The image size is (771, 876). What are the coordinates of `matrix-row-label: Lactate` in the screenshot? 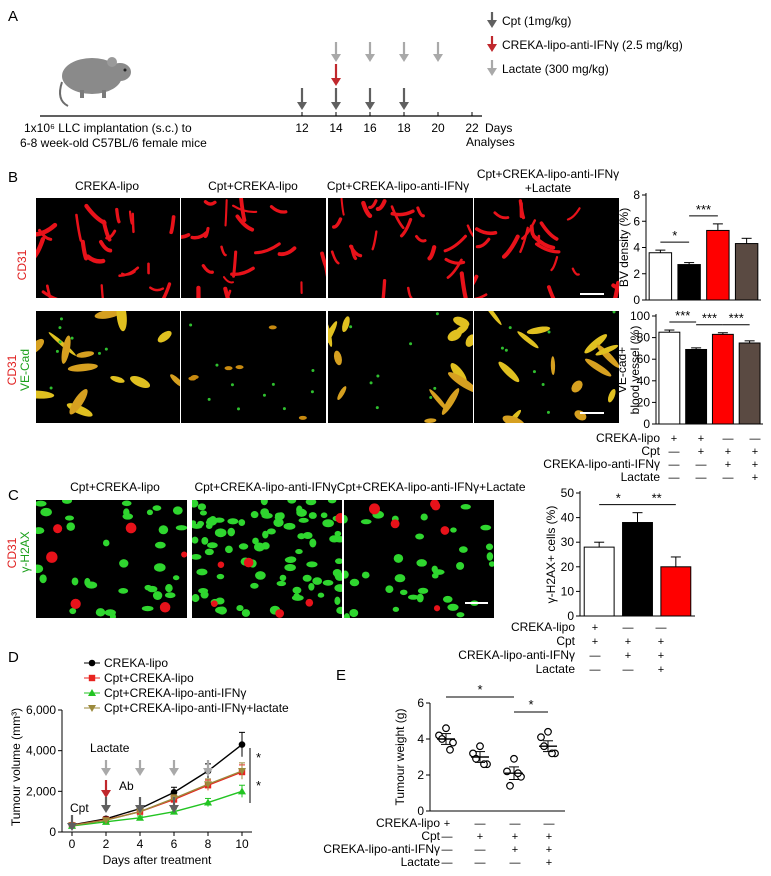 It's located at (421, 862).